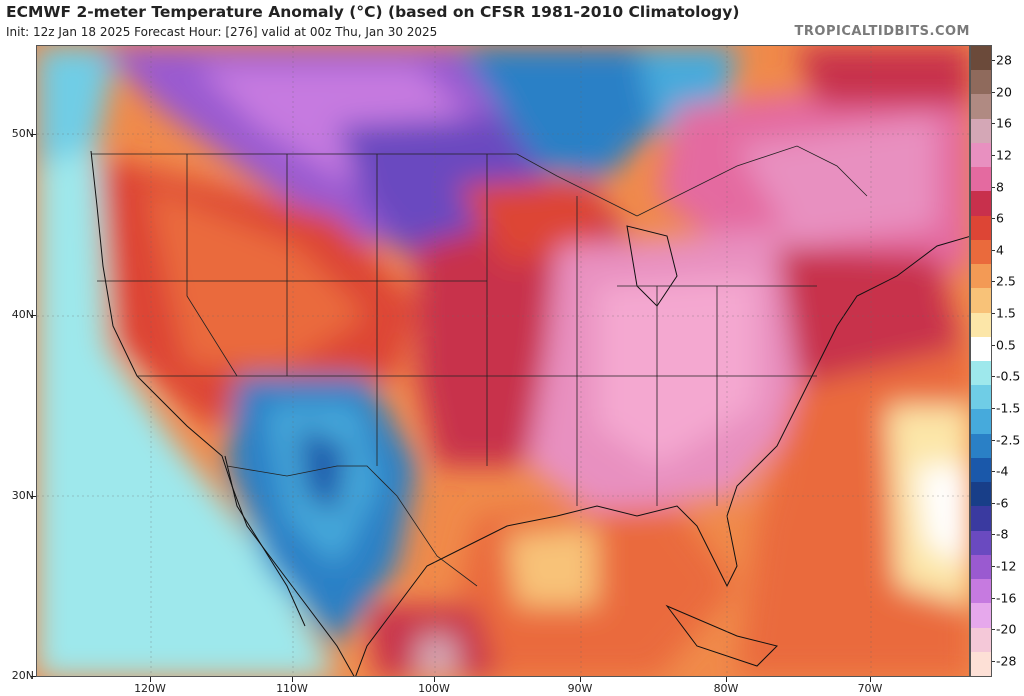 The height and width of the screenshot is (696, 1024). What do you see at coordinates (1000, 250) in the screenshot?
I see `colorbar-label: 4` at bounding box center [1000, 250].